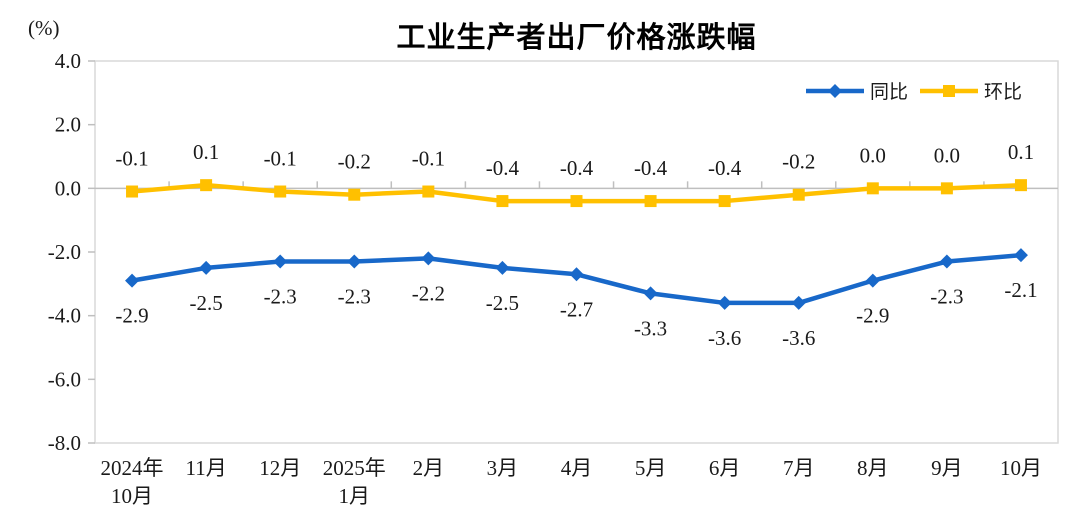 This screenshot has height=518, width=1080. Describe the element at coordinates (44, 28) in the screenshot. I see `y-axis-unit-label: (%)` at that location.